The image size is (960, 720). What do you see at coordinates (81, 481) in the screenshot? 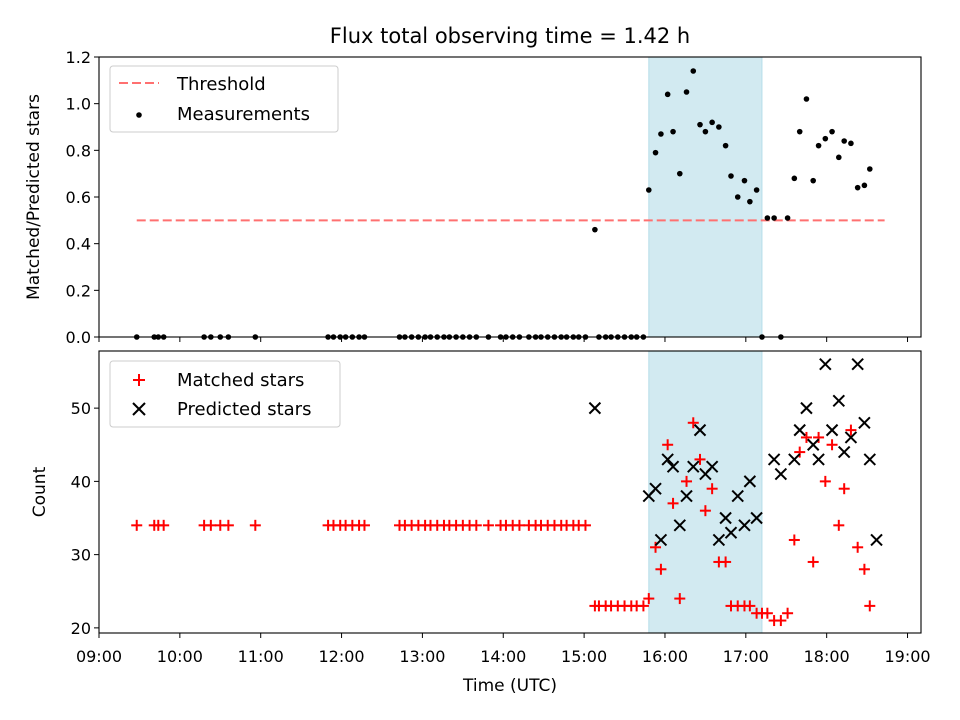
I see `bottom-y-tick-label: 40` at bounding box center [81, 481].